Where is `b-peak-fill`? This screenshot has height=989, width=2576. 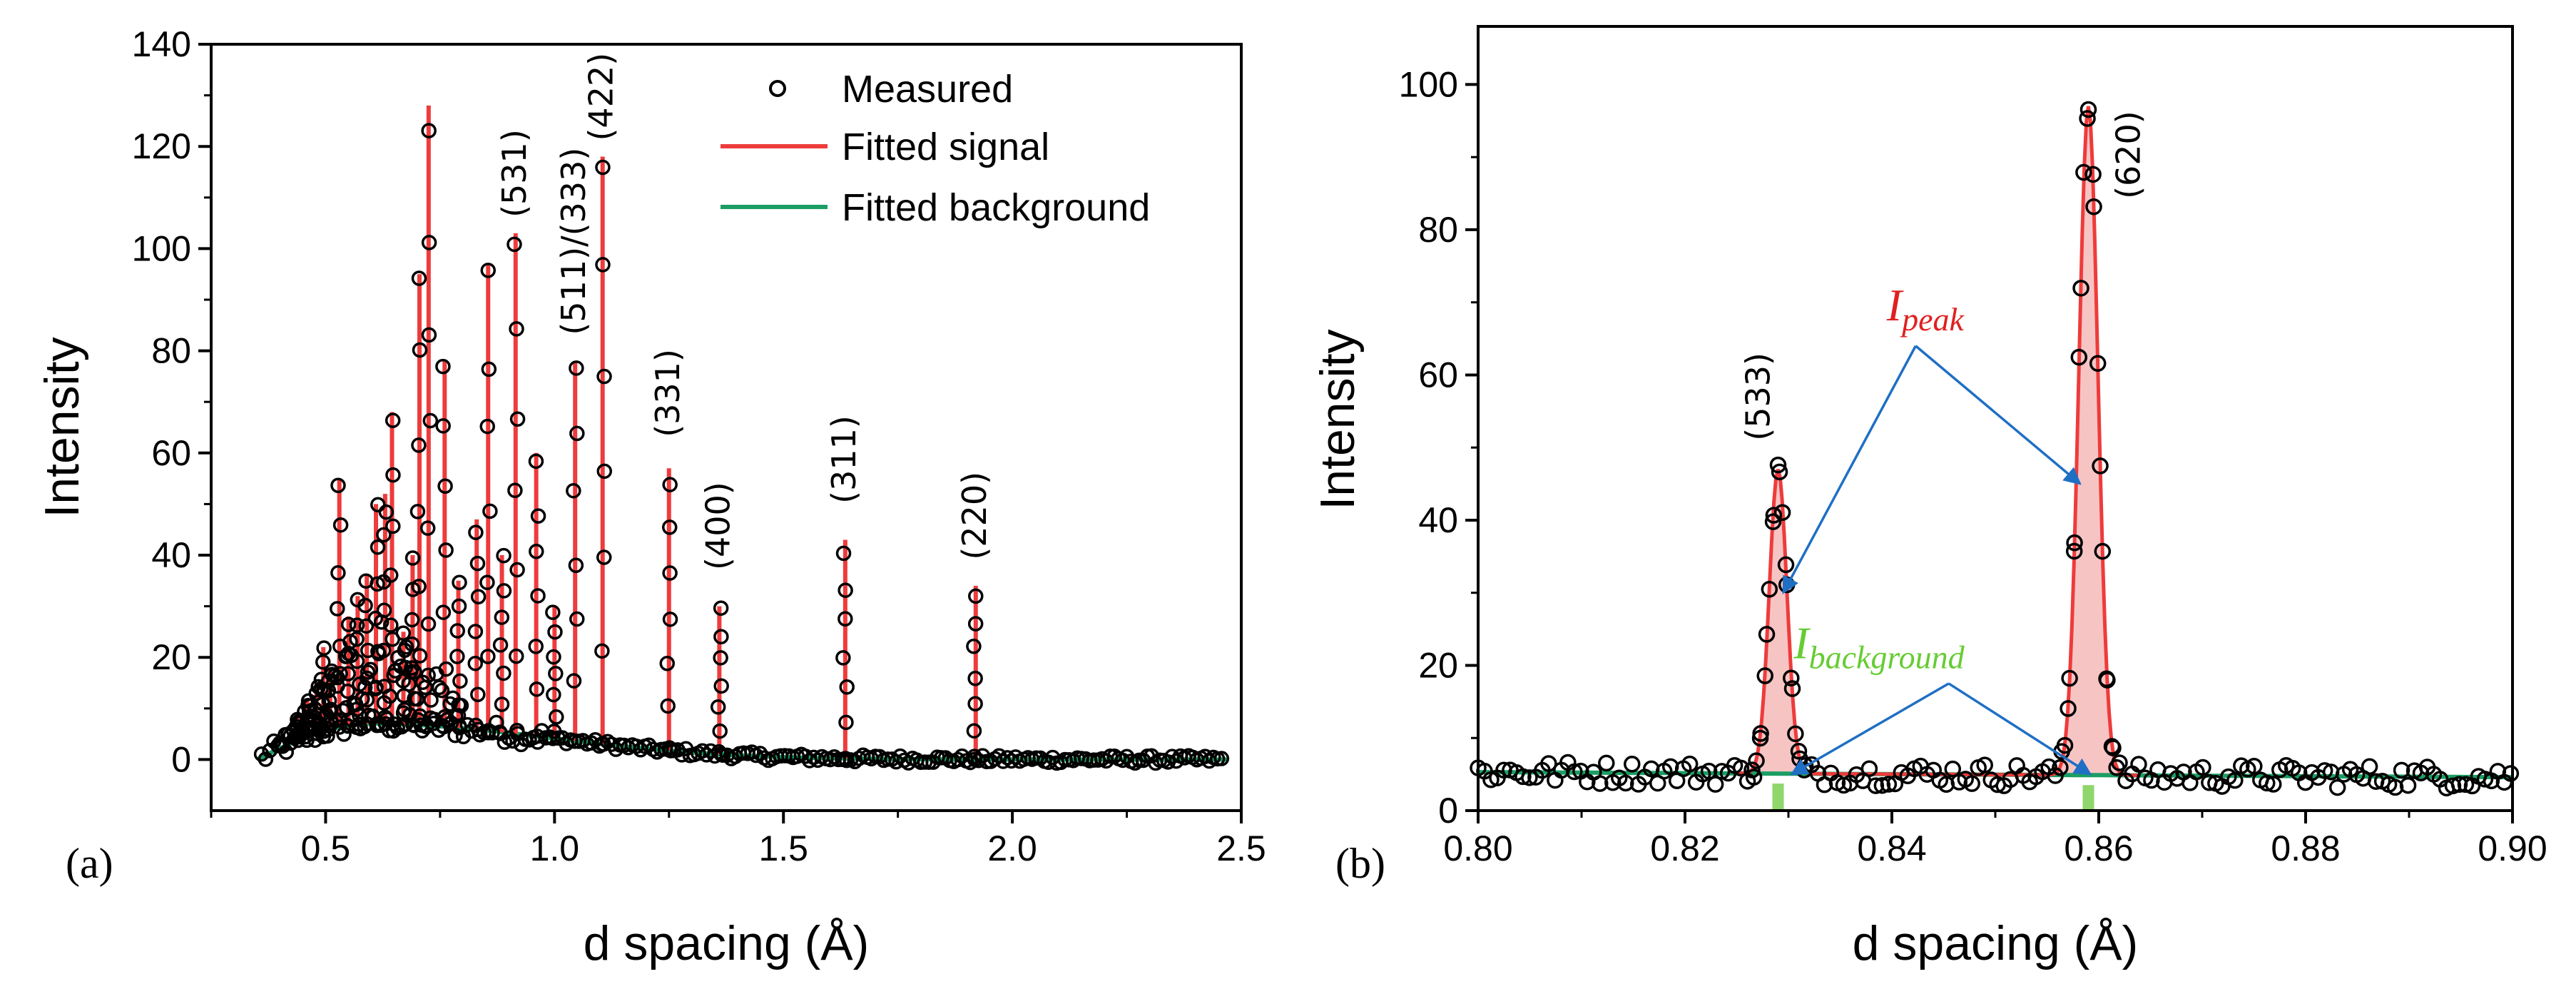 b-peak-fill is located at coordinates (1778, 622).